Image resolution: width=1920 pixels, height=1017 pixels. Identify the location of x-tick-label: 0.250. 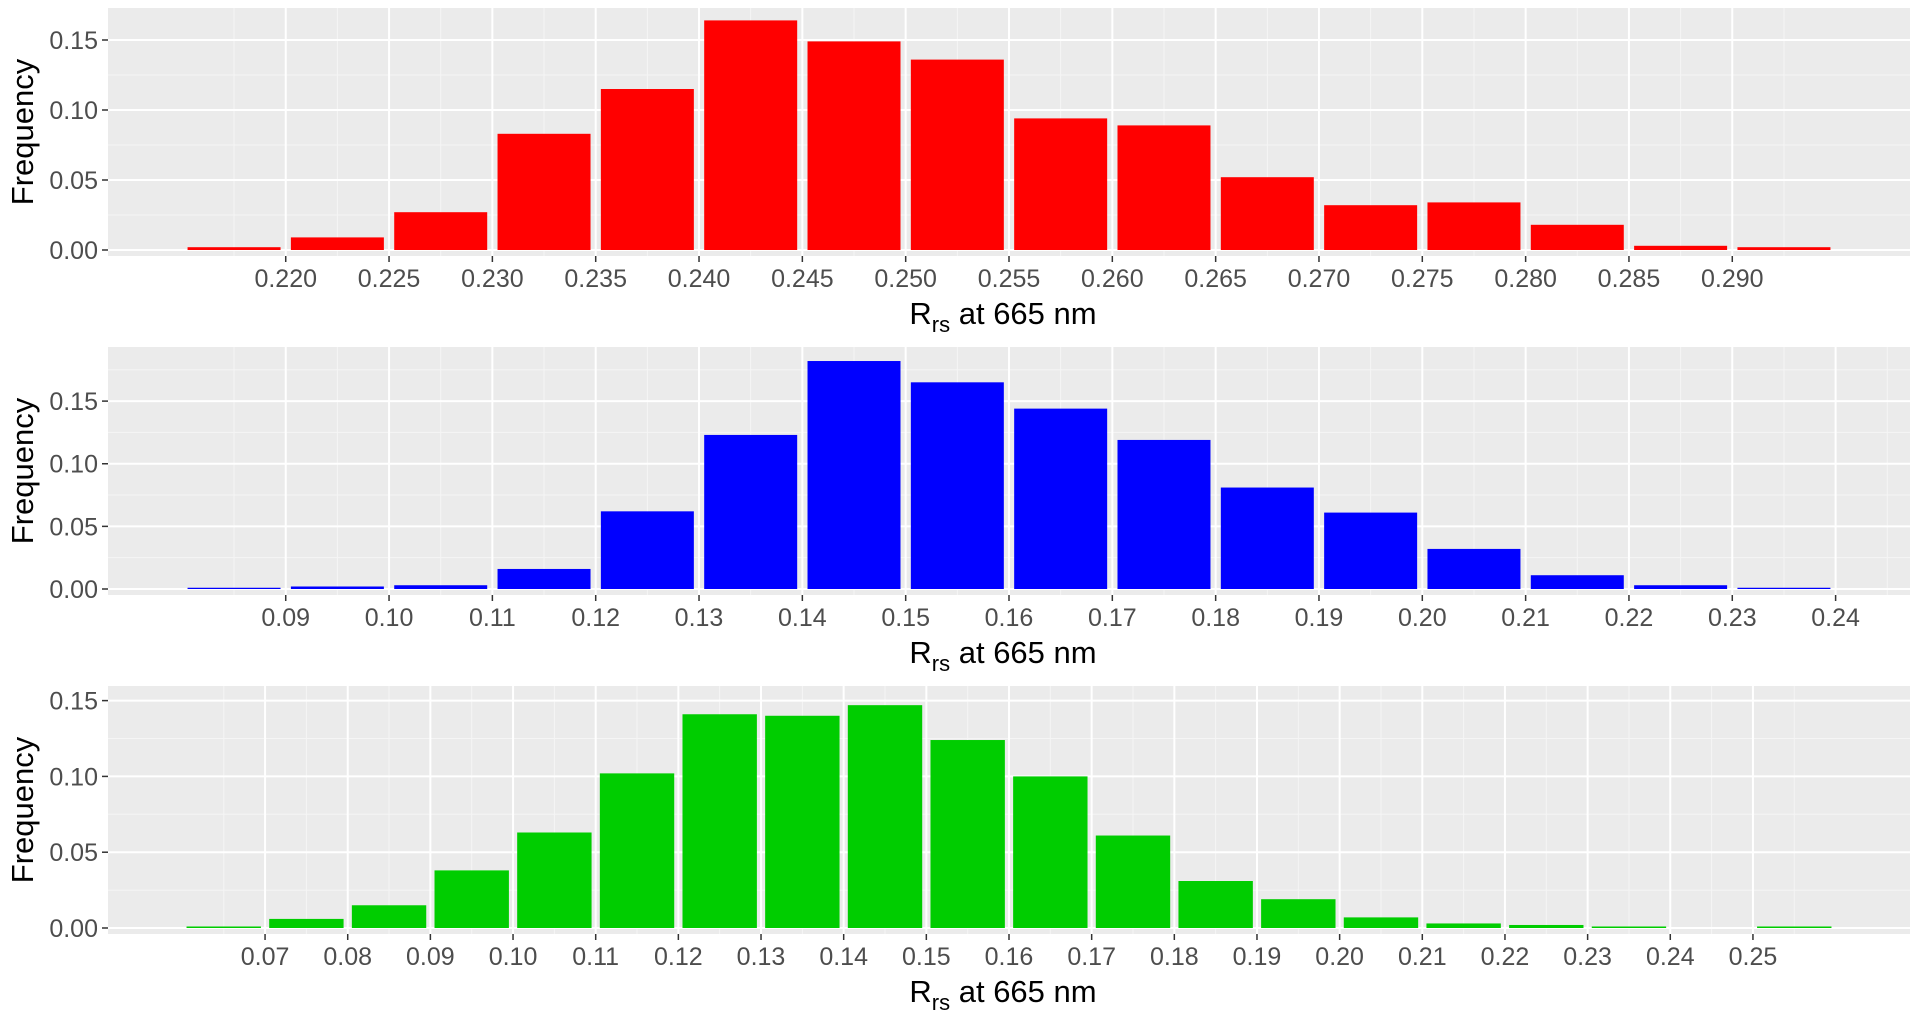
(905, 279).